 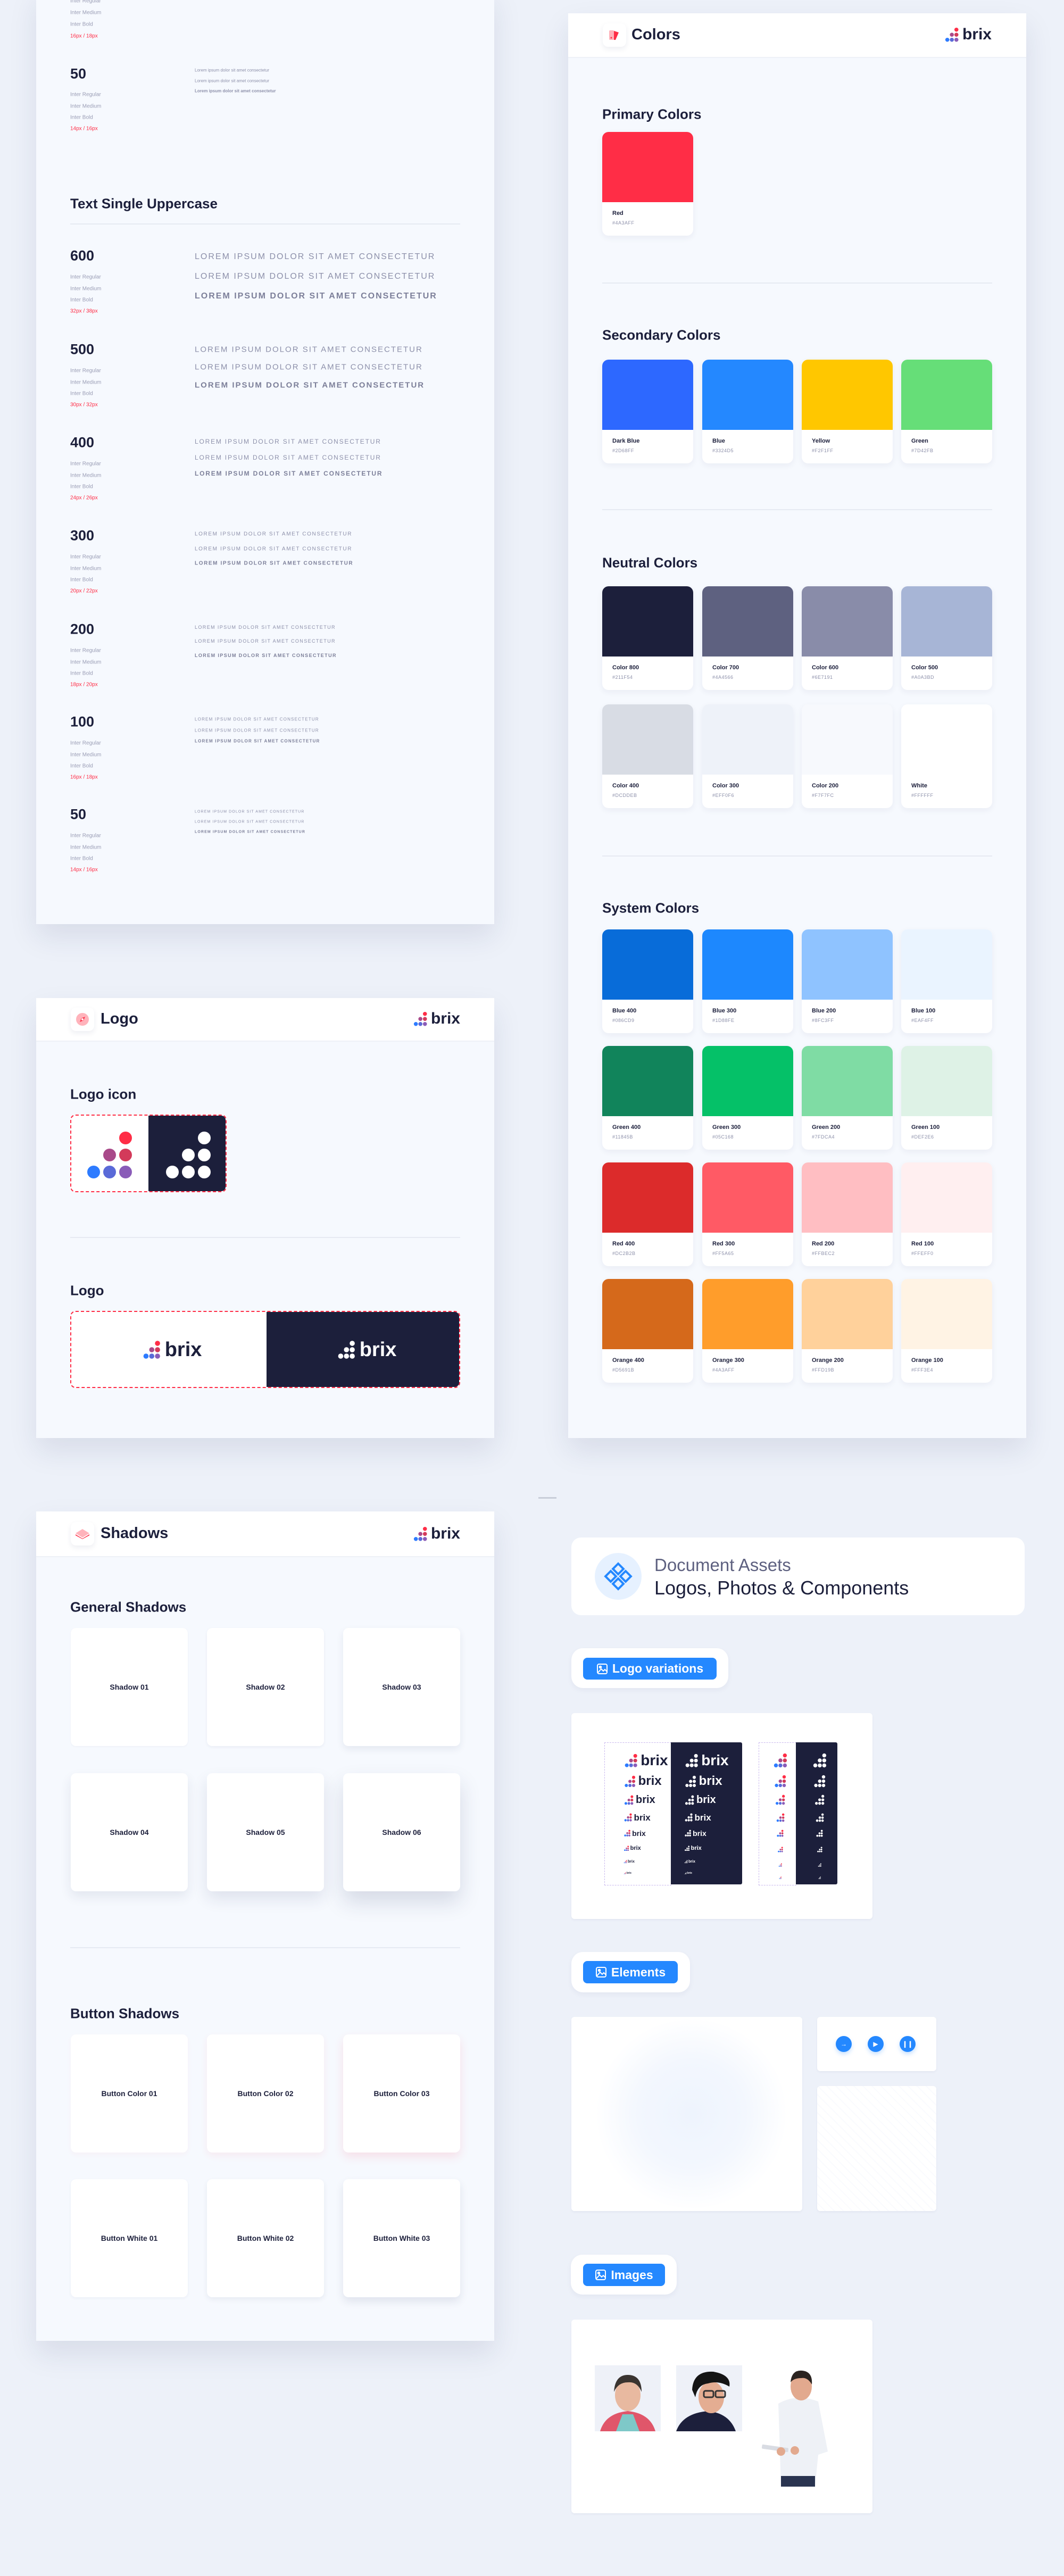 I want to click on color-hex: #4A4566, so click(x=723, y=677).